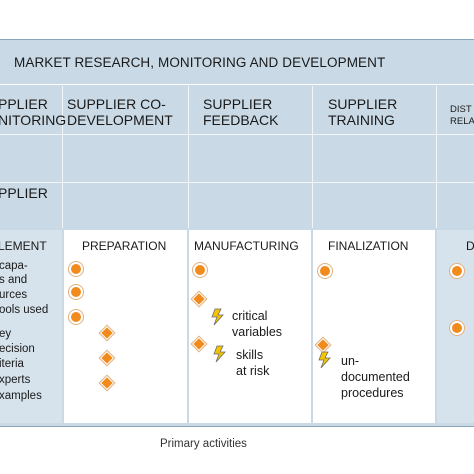 This screenshot has height=474, width=474. Describe the element at coordinates (462, 115) in the screenshot. I see `column-title-distribution: DIST RELA` at that location.